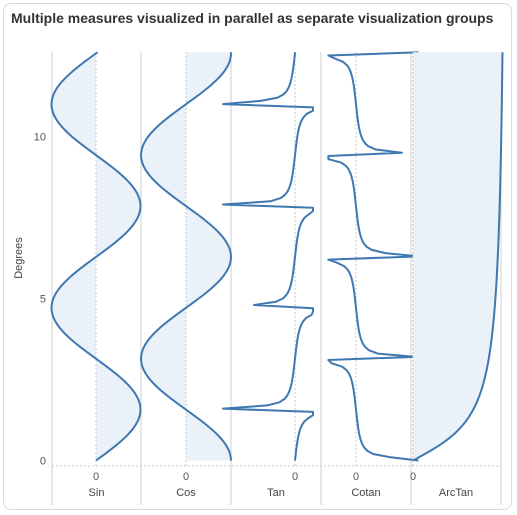 This screenshot has height=515, width=517. Describe the element at coordinates (276, 493) in the screenshot. I see `group-label-tan: Tan` at that location.